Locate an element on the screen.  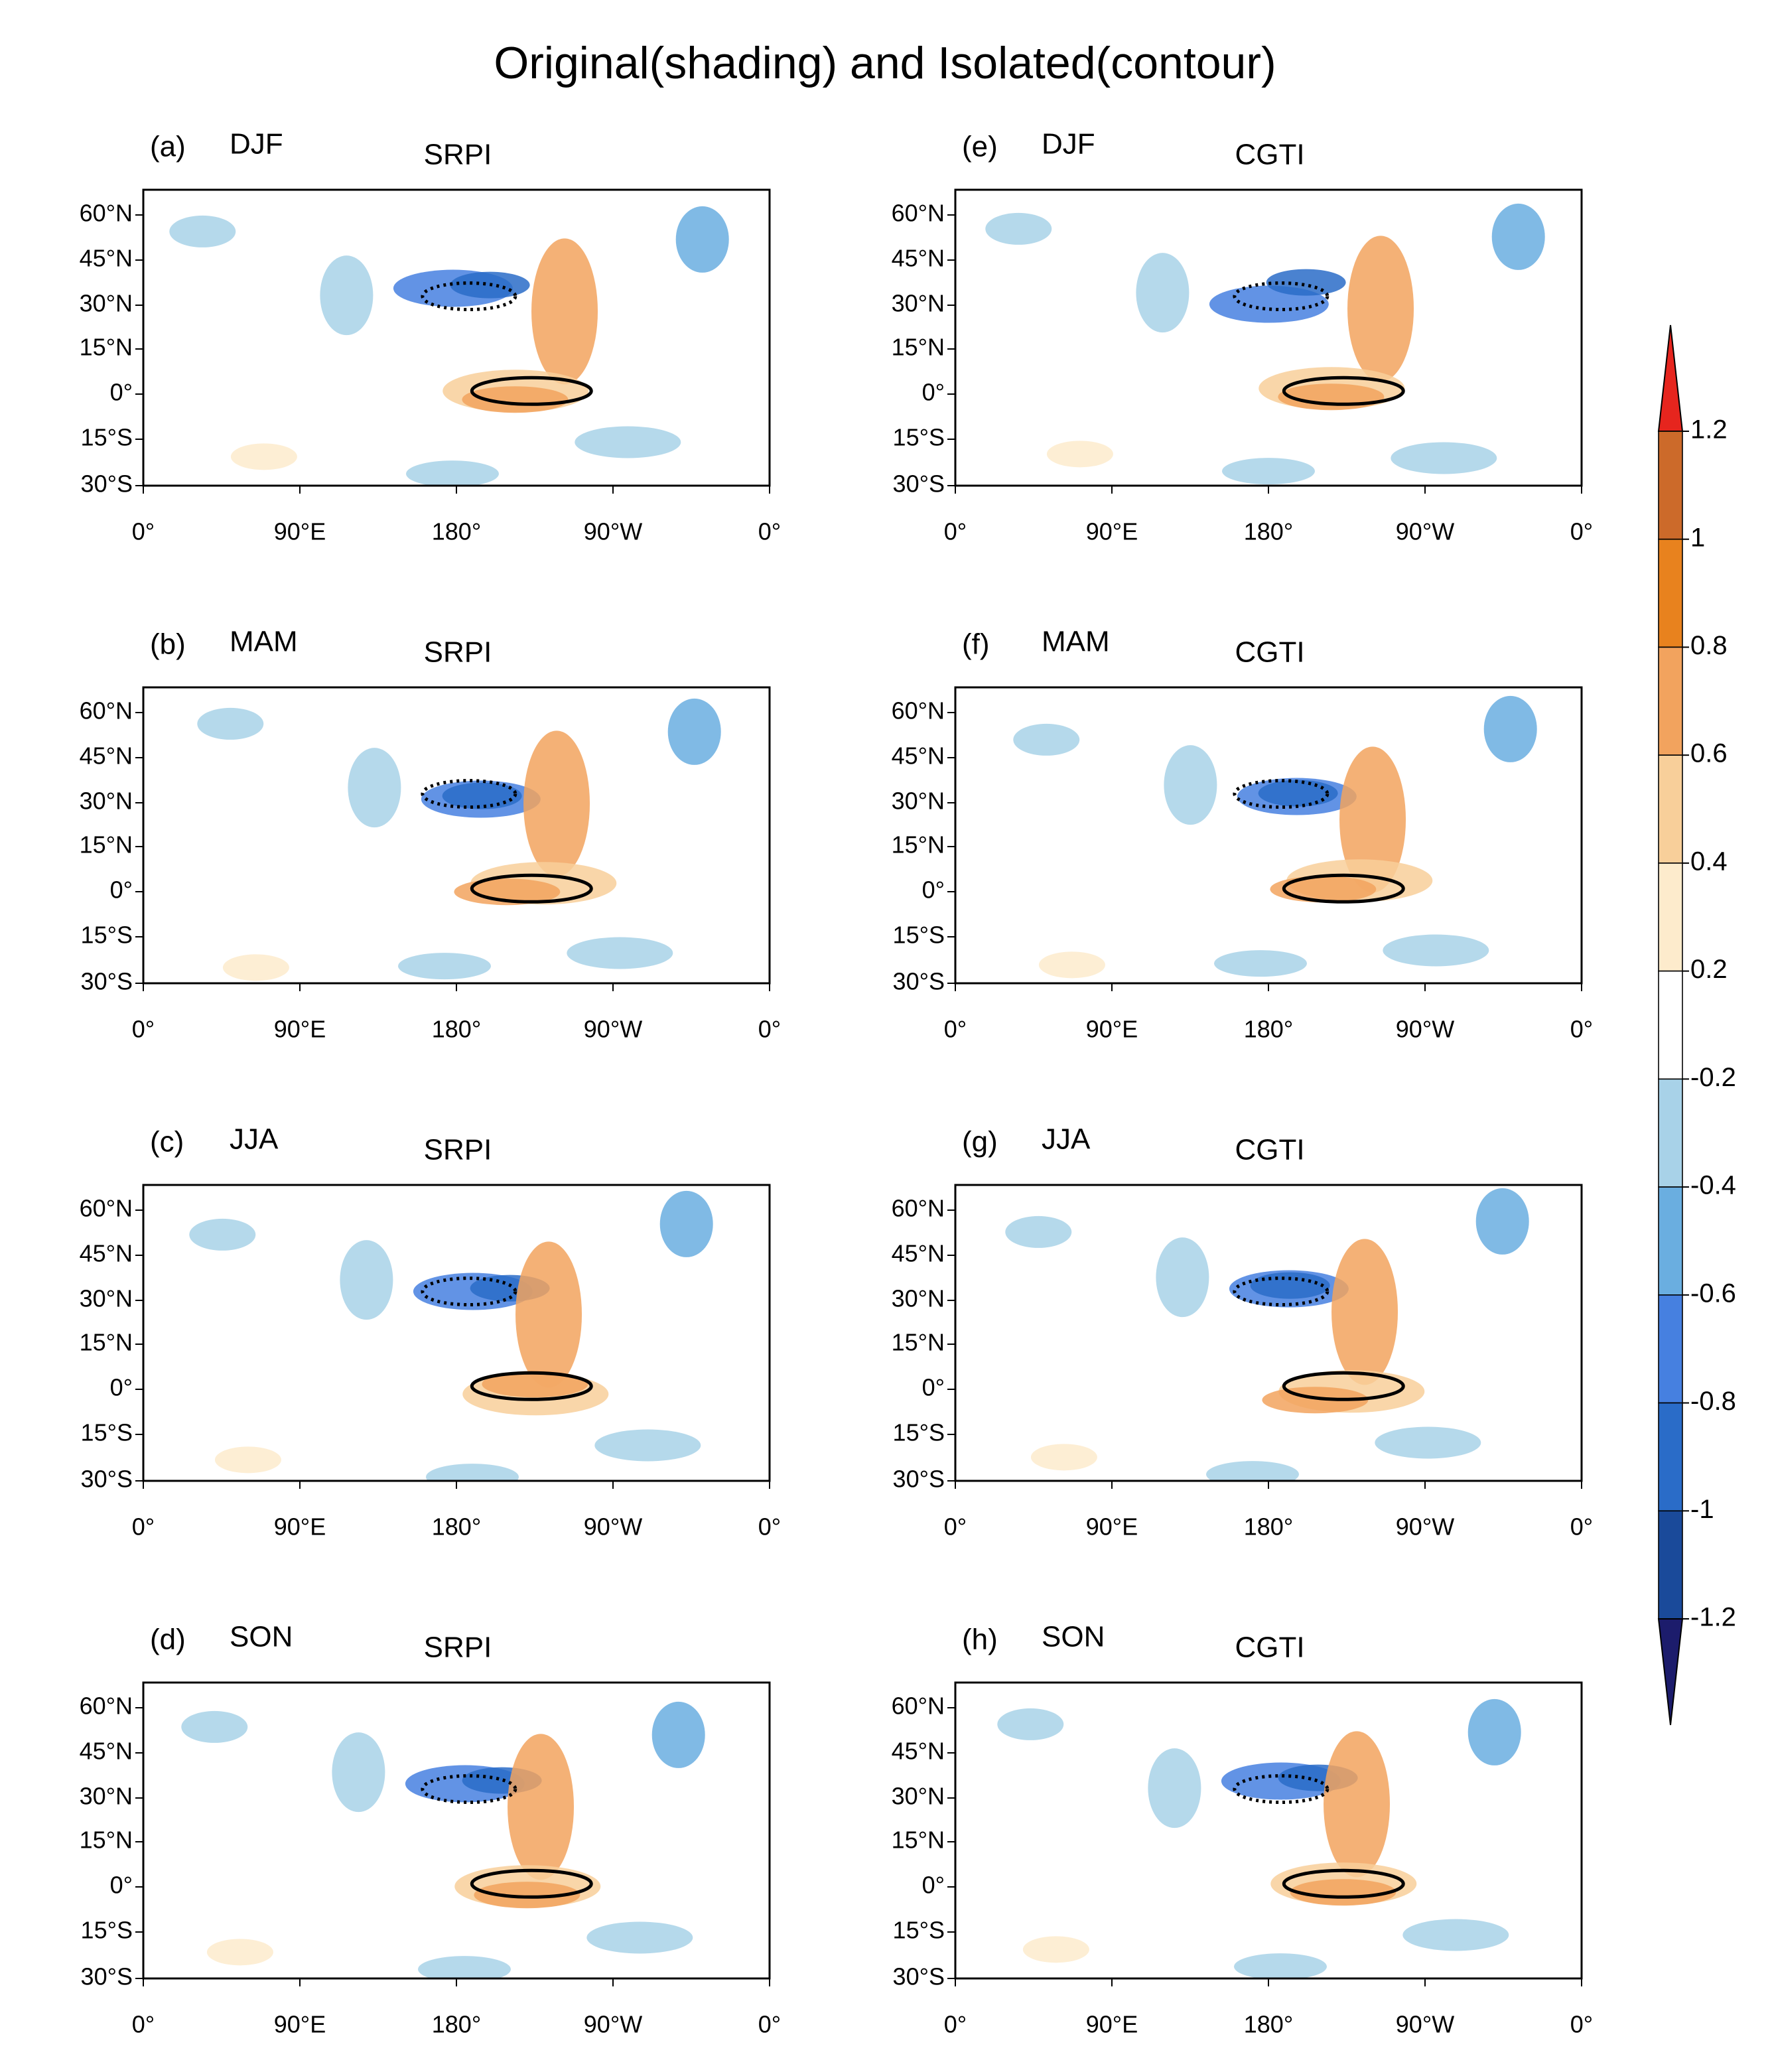
colorbar-label: 1.2 is located at coordinates (1709, 430).